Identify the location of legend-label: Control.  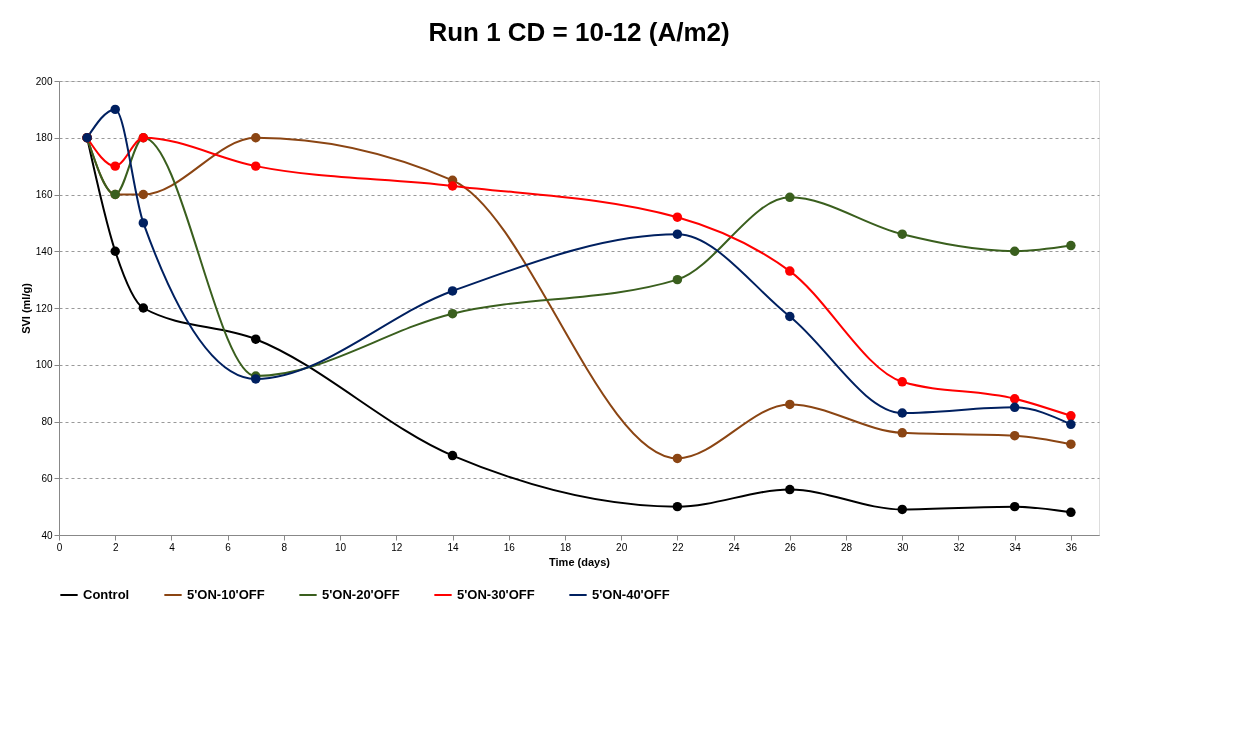
(106, 594).